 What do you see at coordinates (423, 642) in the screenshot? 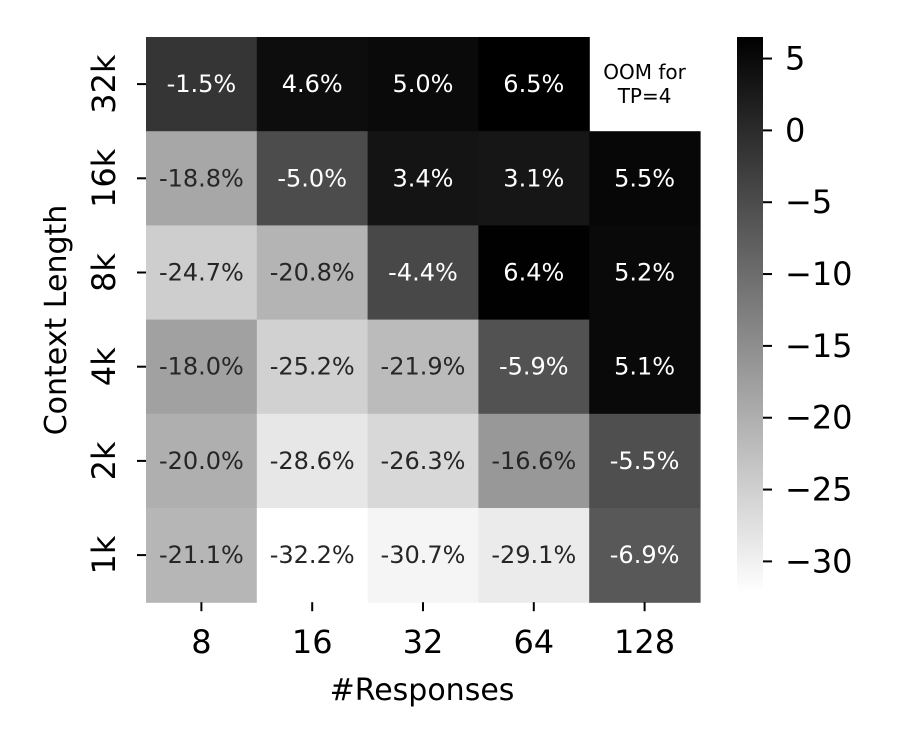
I see `x-tick-label: 32` at bounding box center [423, 642].